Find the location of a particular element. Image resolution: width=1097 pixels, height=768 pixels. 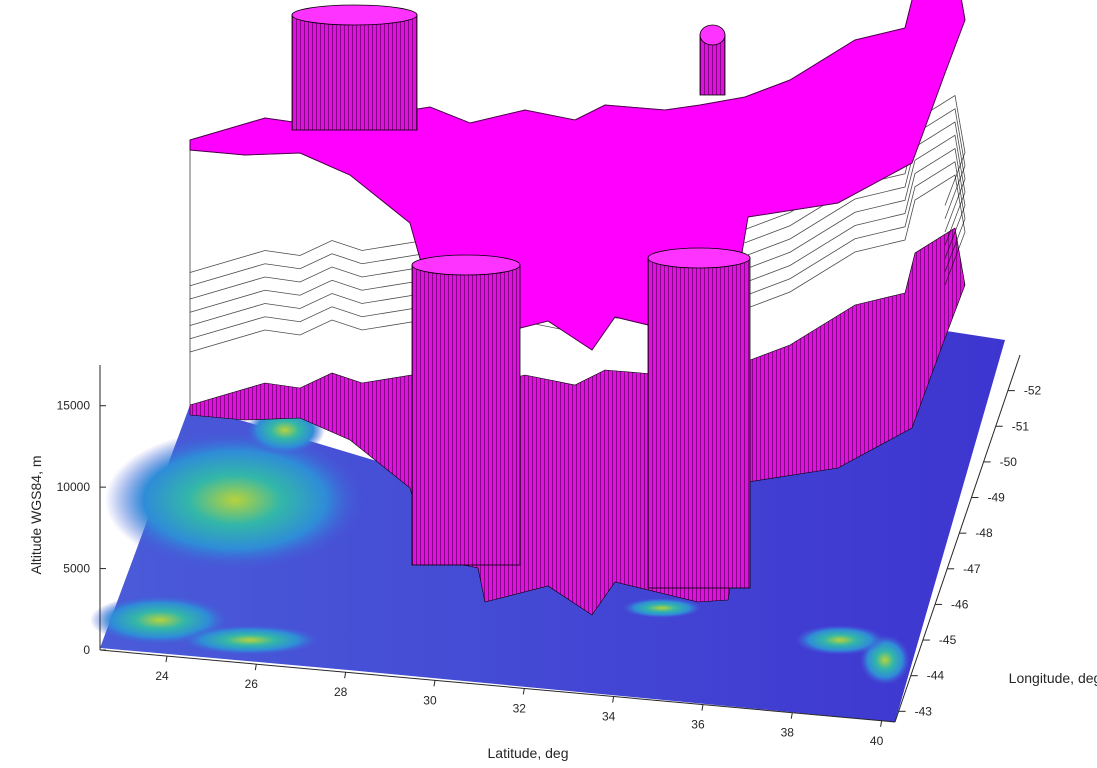

x-tick-label: 34 is located at coordinates (609, 717).